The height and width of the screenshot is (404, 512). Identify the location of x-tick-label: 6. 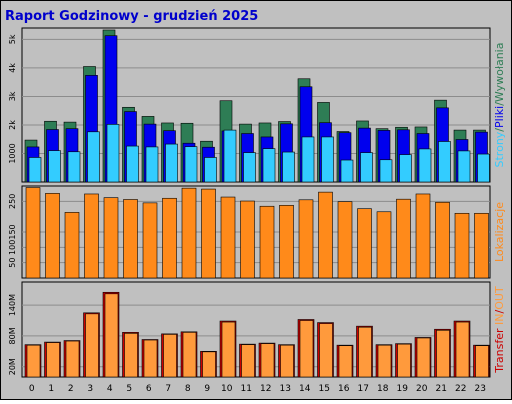
(149, 389).